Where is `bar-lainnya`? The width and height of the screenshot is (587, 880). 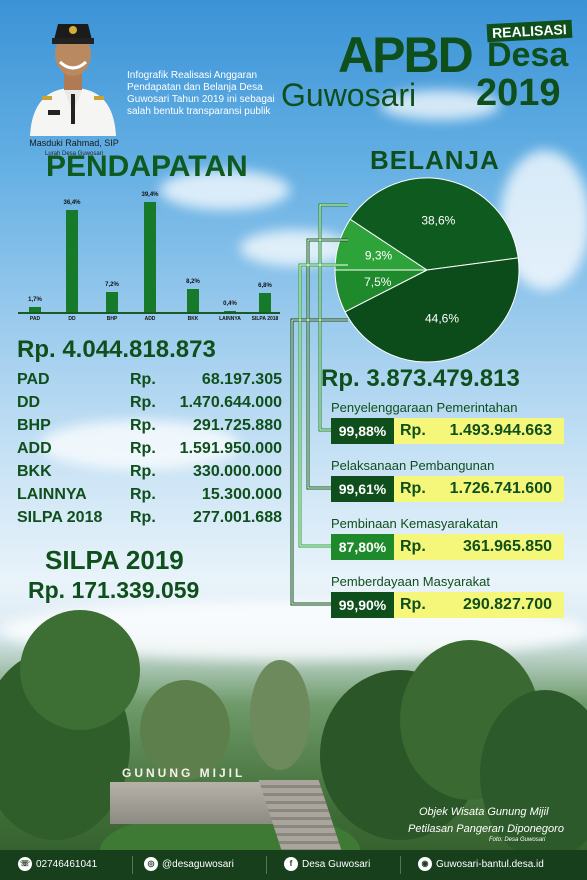 bar-lainnya is located at coordinates (230, 311).